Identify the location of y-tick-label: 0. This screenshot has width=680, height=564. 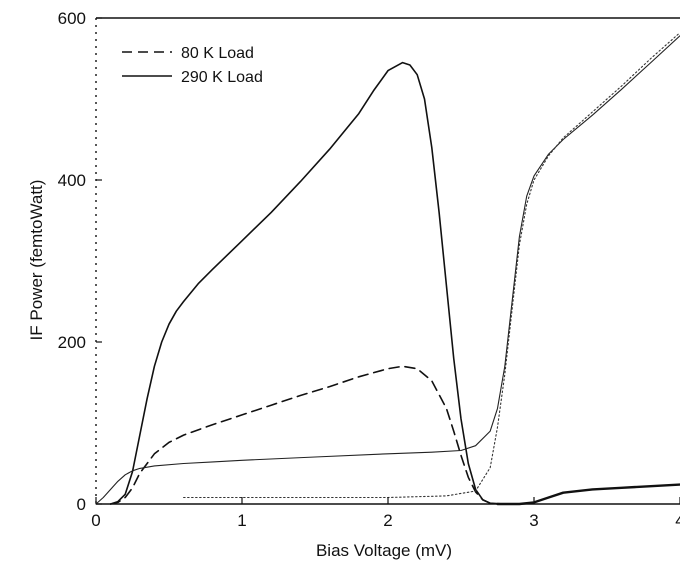
(81, 504).